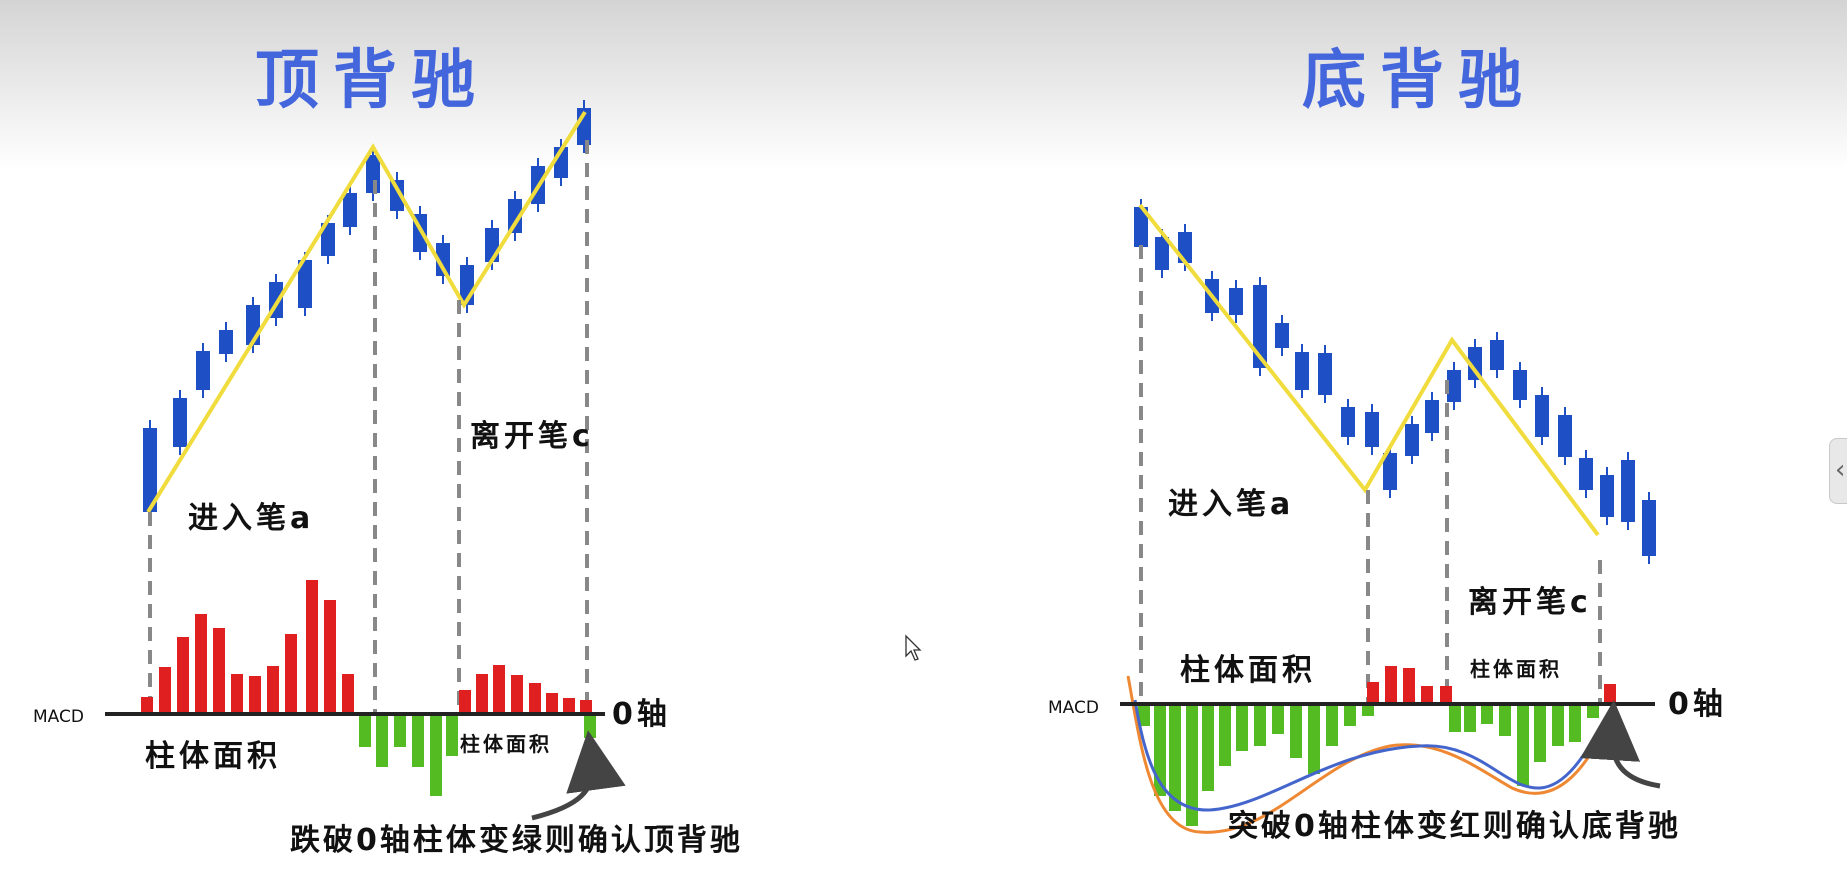  Describe the element at coordinates (58, 717) in the screenshot. I see `left-macd-label: MACD` at that location.